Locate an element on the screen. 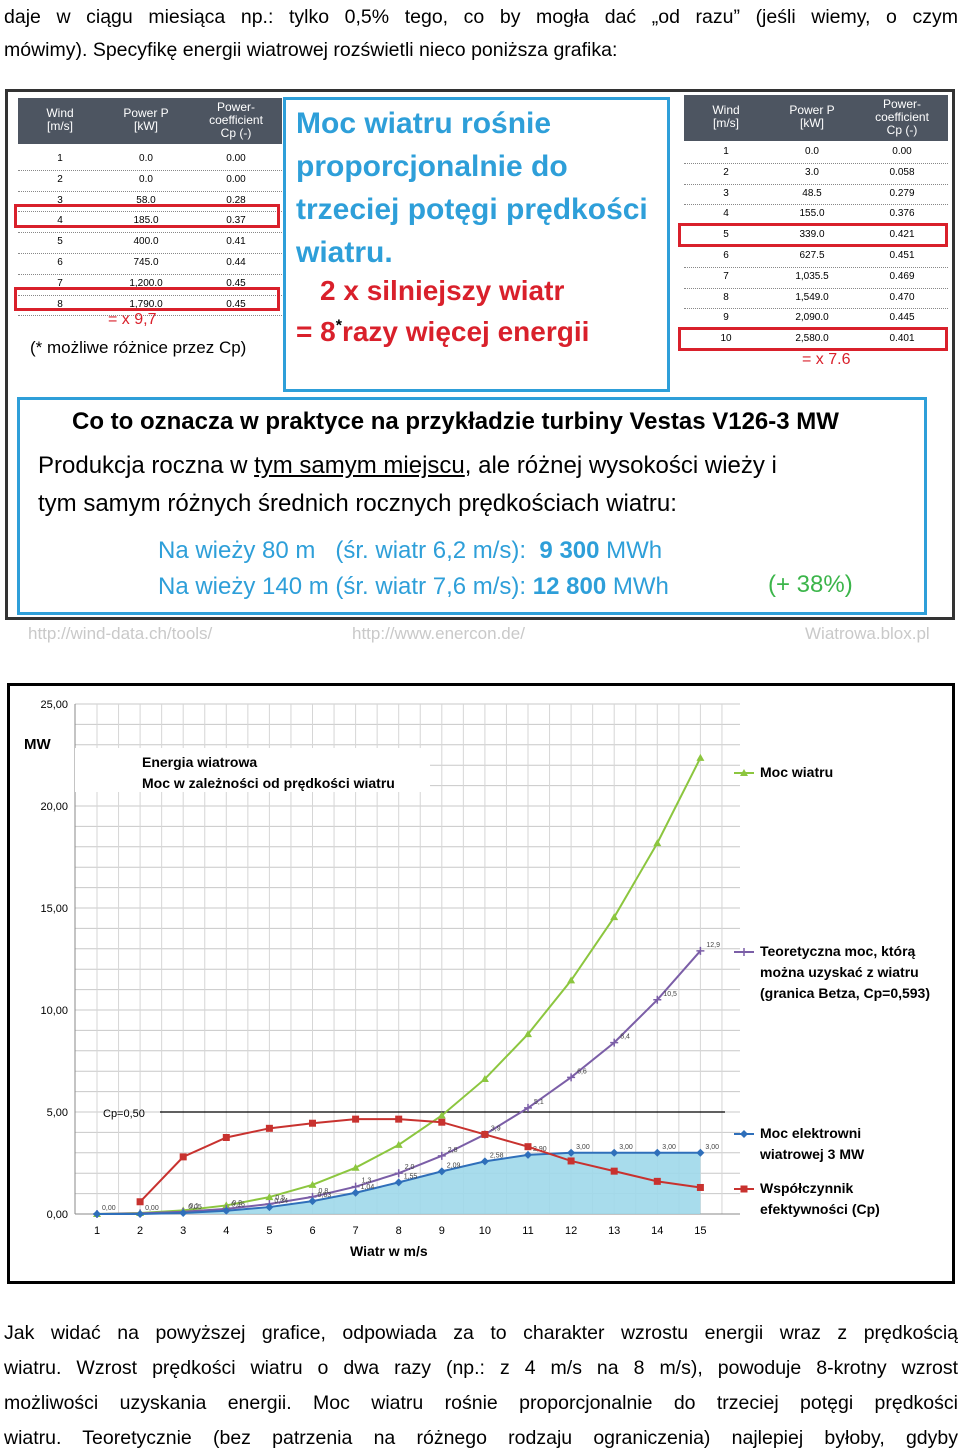  source-link: http://wind-data.ch/tools/ is located at coordinates (120, 633).